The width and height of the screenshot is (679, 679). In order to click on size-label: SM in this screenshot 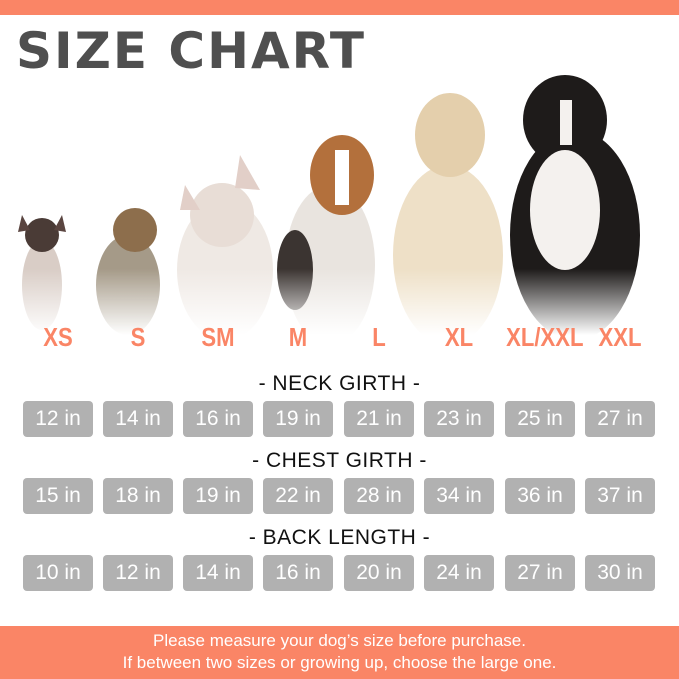, I will do `click(218, 337)`.